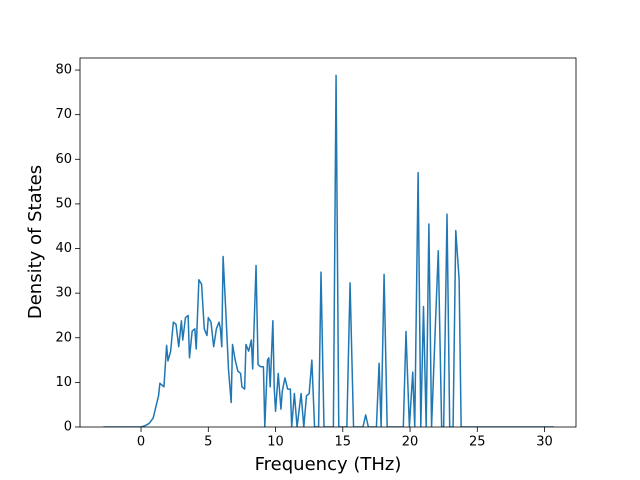 Image resolution: width=640 pixels, height=480 pixels. What do you see at coordinates (275, 442) in the screenshot?
I see `x-tick-label: 10` at bounding box center [275, 442].